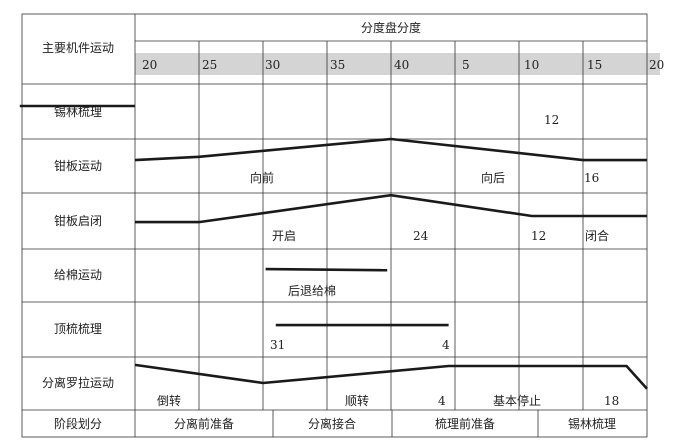 This screenshot has height=447, width=678. What do you see at coordinates (517, 400) in the screenshot?
I see `annotation: 基本停止` at bounding box center [517, 400].